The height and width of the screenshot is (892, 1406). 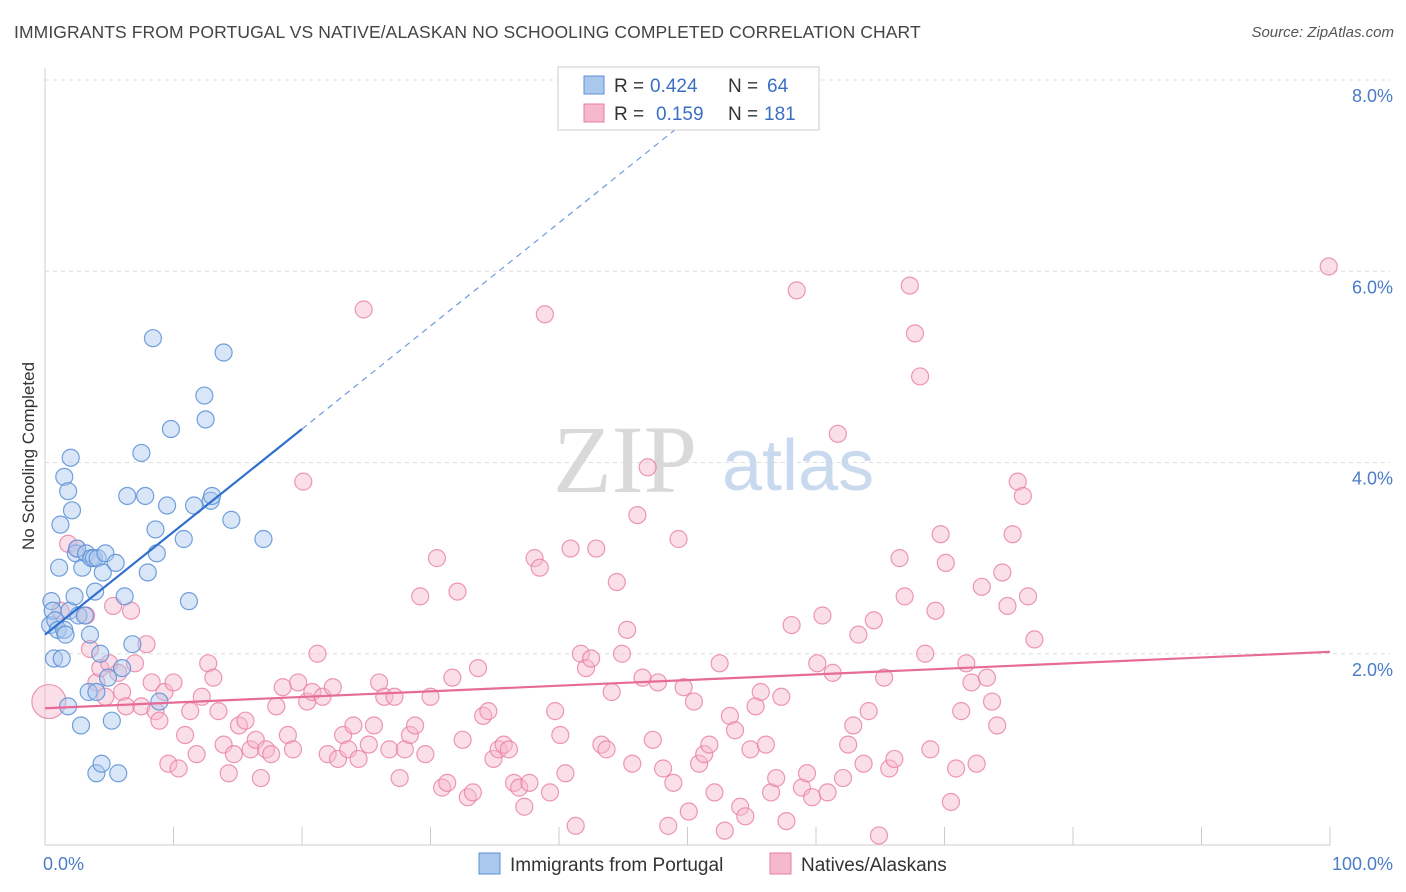 I want to click on watermark-zip: ZIP, so click(x=625, y=459).